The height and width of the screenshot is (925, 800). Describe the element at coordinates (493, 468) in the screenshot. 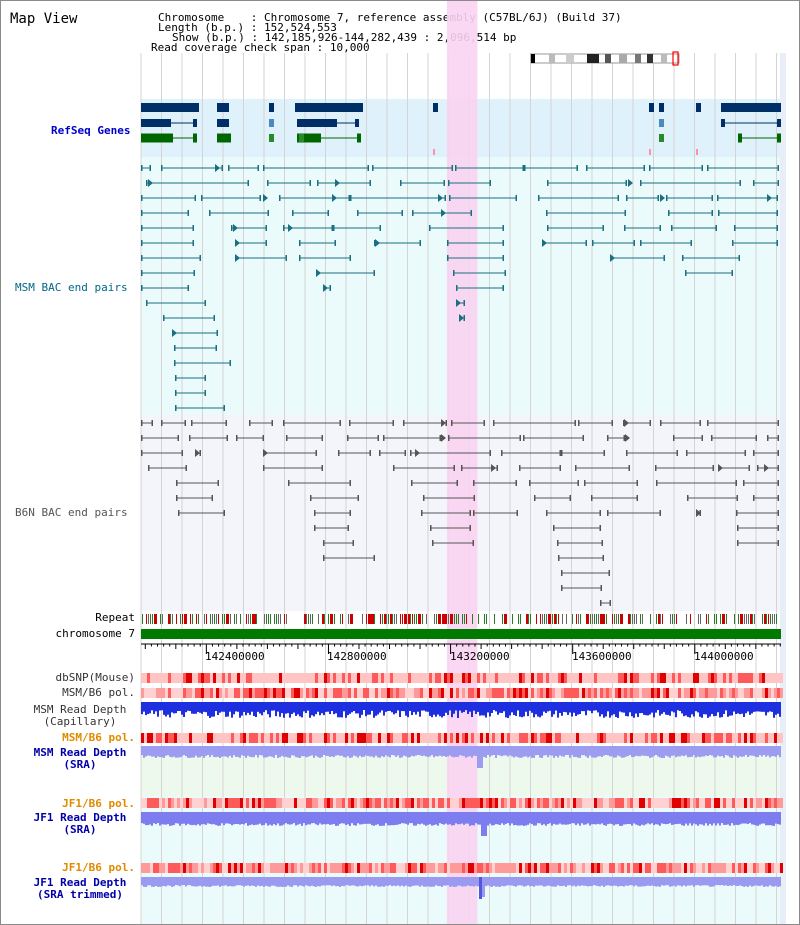

I see `b6n-pair-arrow` at that location.